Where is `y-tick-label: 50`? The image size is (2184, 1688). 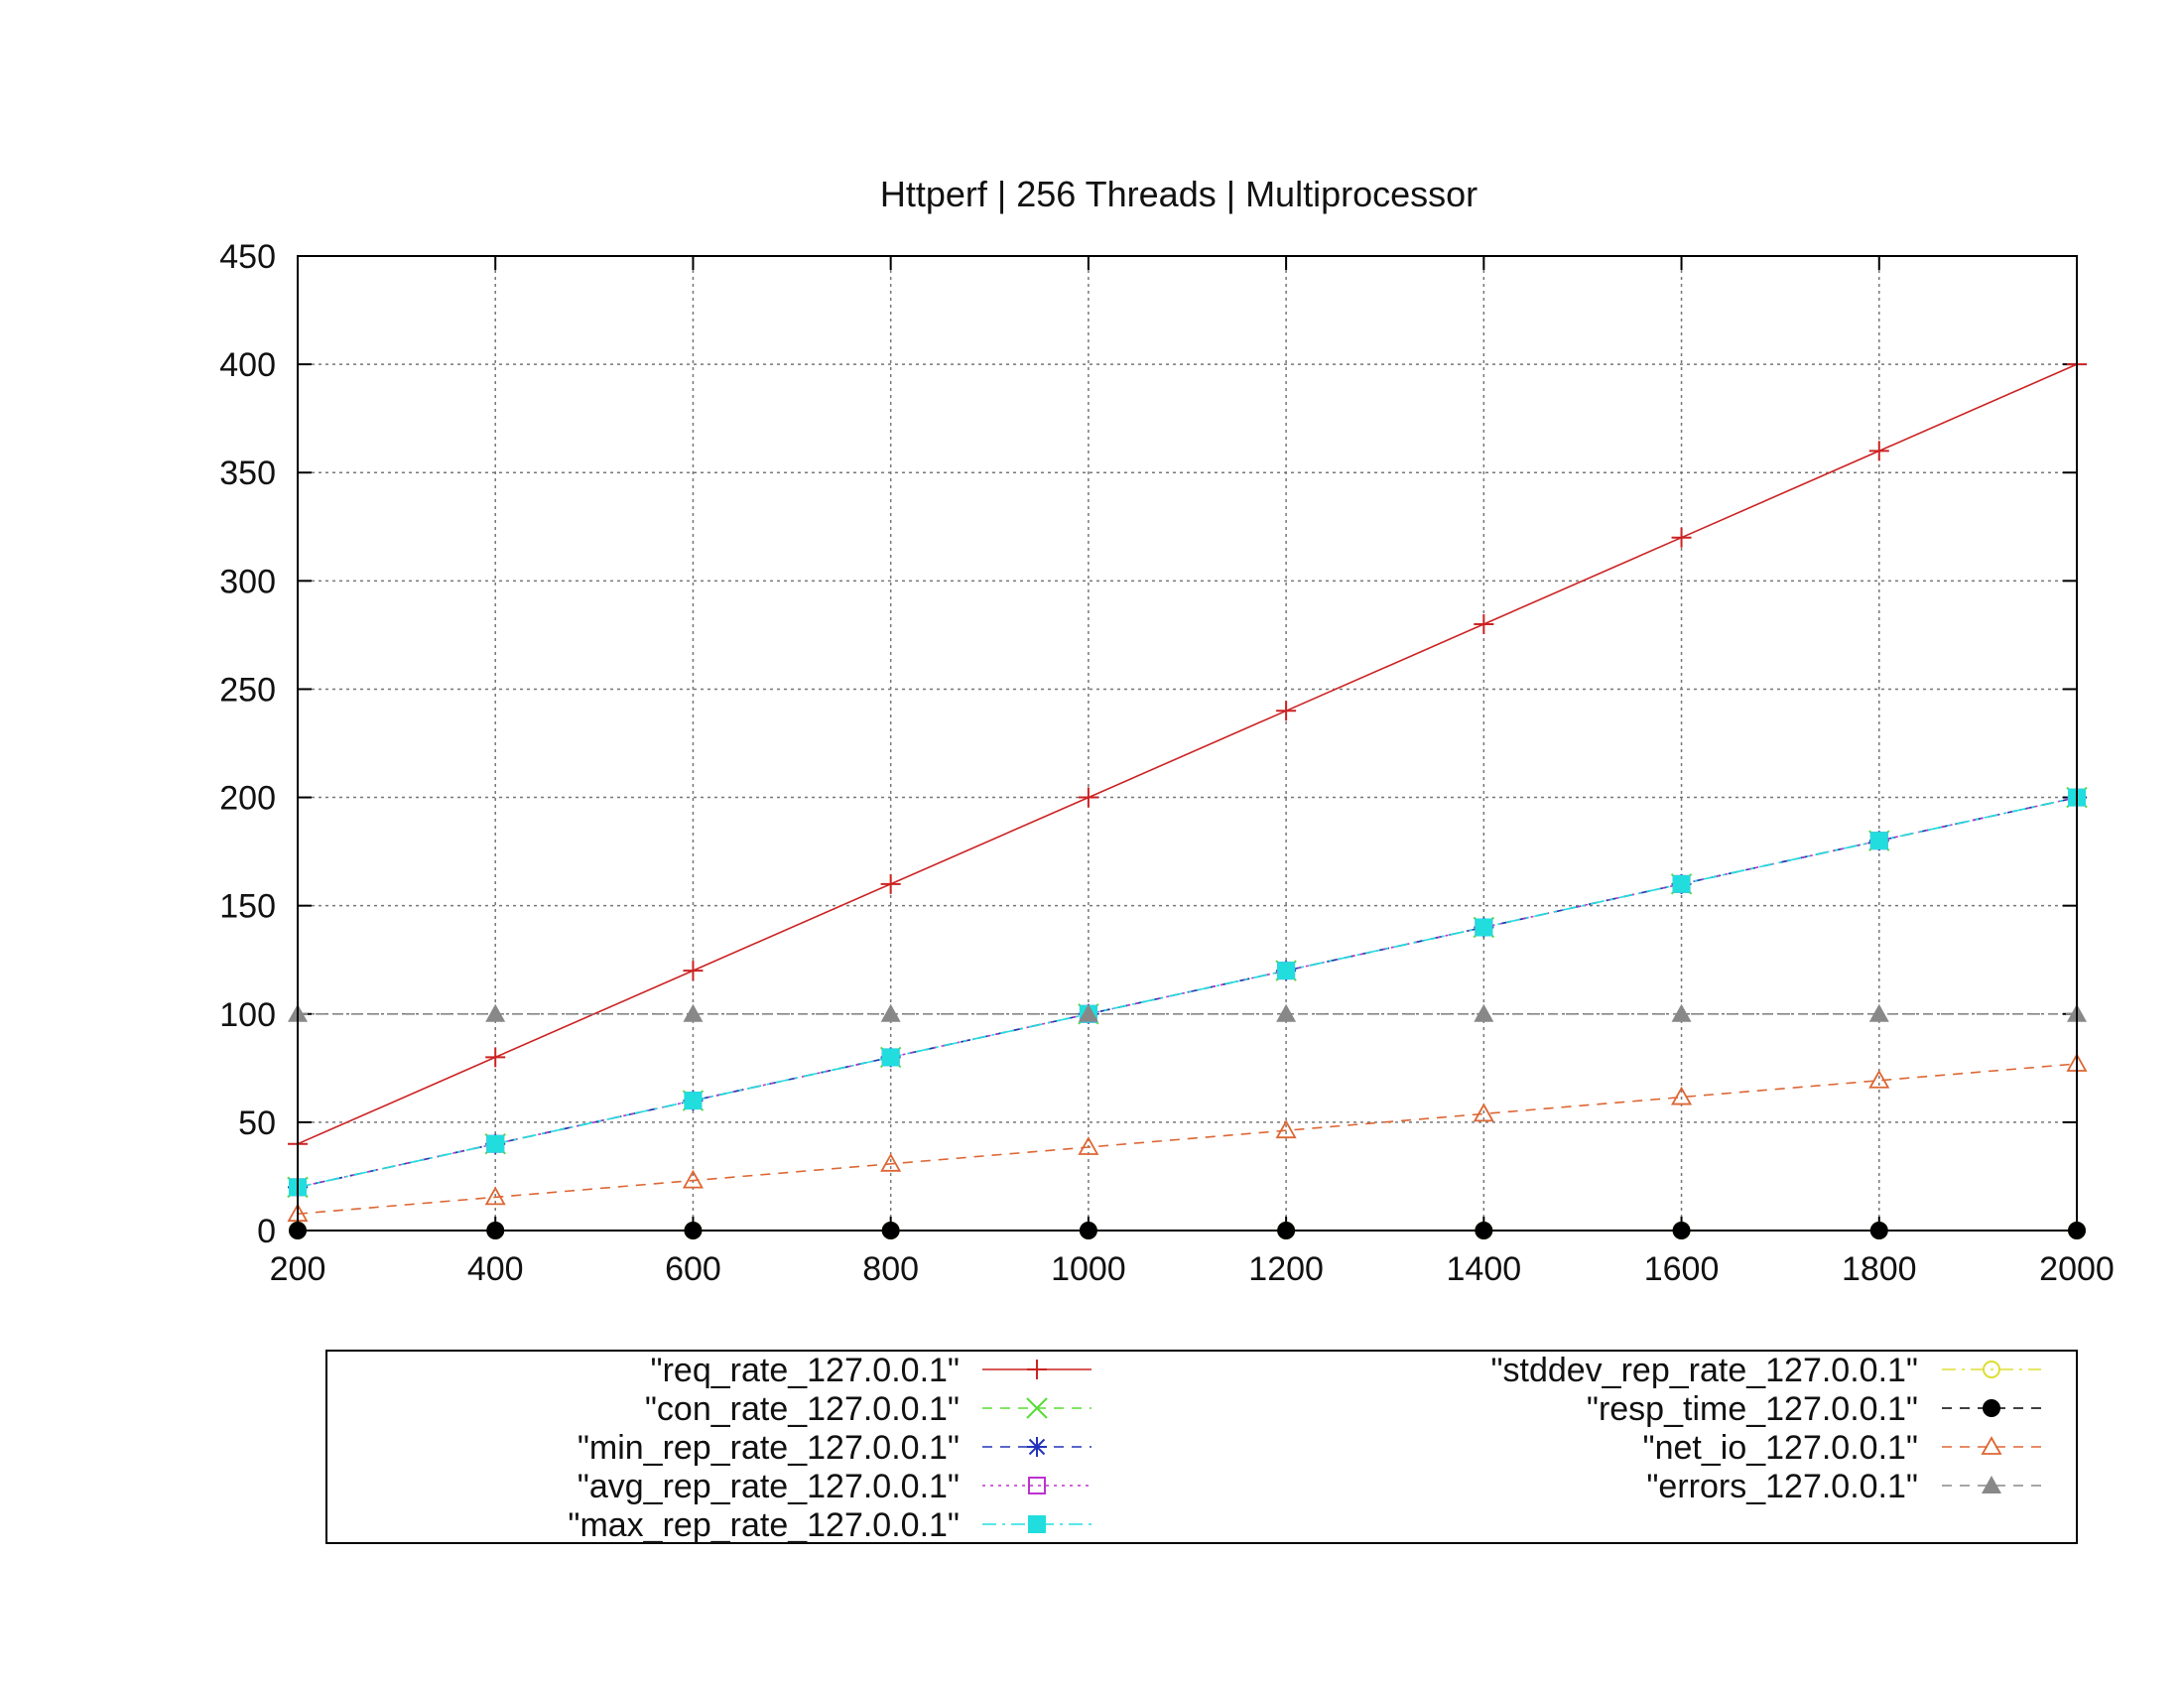 y-tick-label: 50 is located at coordinates (257, 1123).